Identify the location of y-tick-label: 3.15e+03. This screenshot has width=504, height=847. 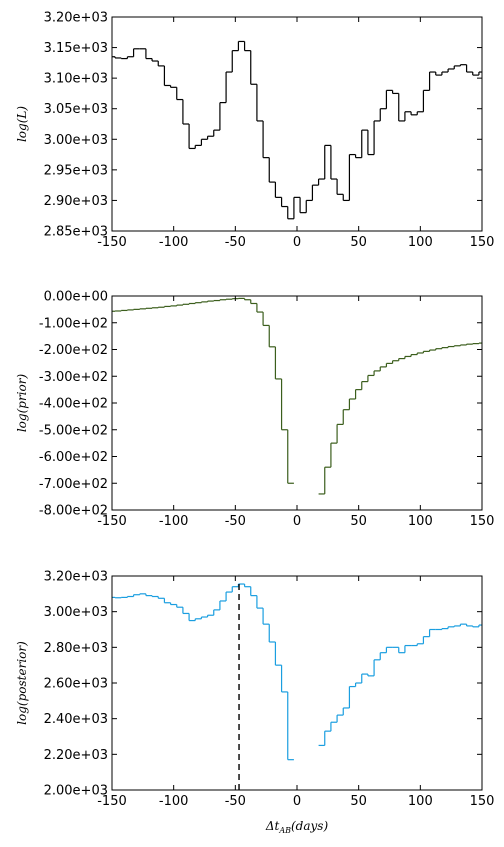
(76, 48).